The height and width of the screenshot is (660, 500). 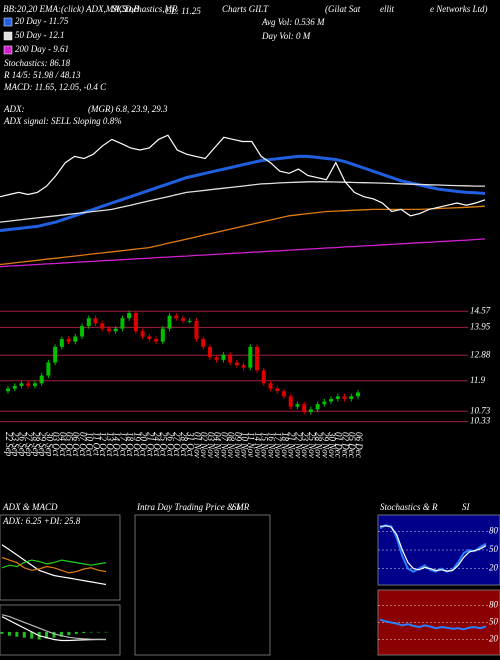 I want to click on x-tick-label: 10 Nov, so click(x=245, y=445).